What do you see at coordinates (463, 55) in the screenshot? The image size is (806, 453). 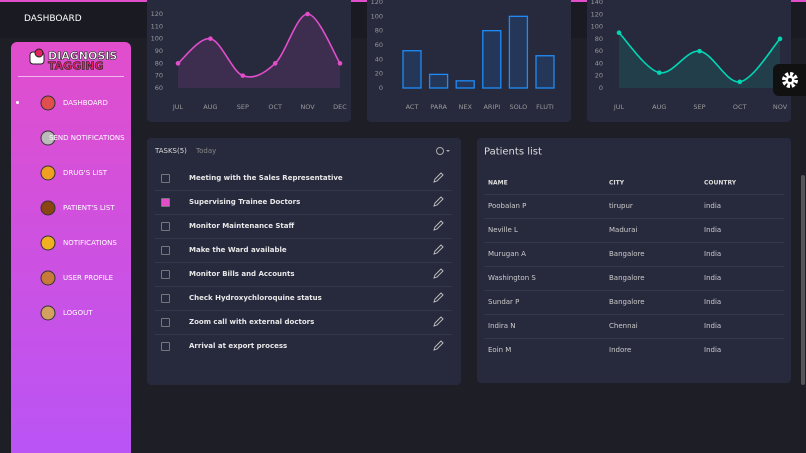 I see `chart: 0 20 40 60 80 100 120 ACT PARA NEX ARIPI SOLO FLUTI` at bounding box center [463, 55].